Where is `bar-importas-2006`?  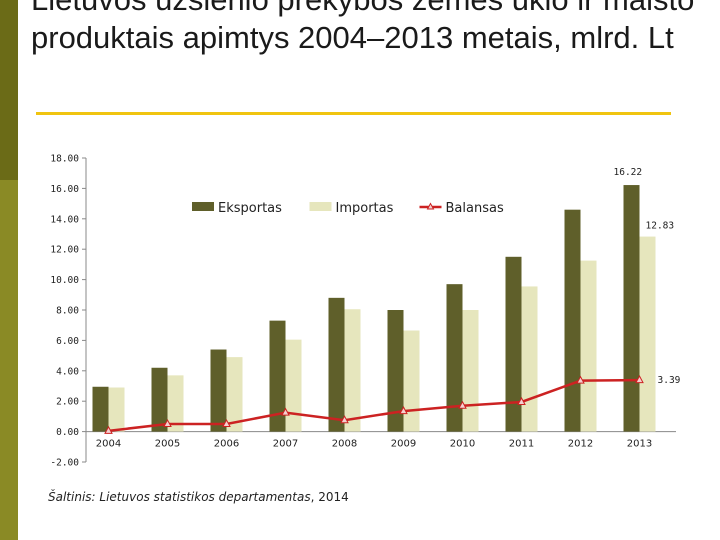 bar-importas-2006 is located at coordinates (234, 394).